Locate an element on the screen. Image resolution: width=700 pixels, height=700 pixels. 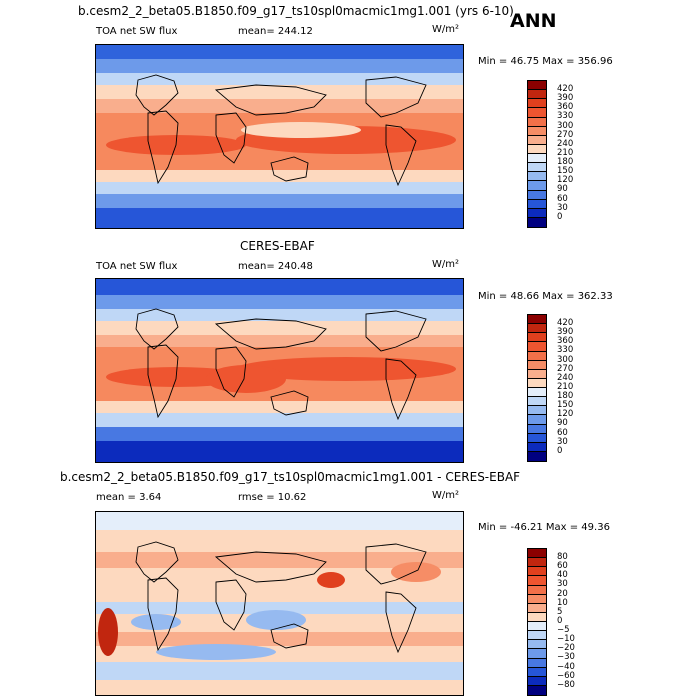
panel-1-colorbar-labels: 420 390 360 330 300 270 240 210 180 150 120 90 60 30 0 is located at coordinates (565, 153).